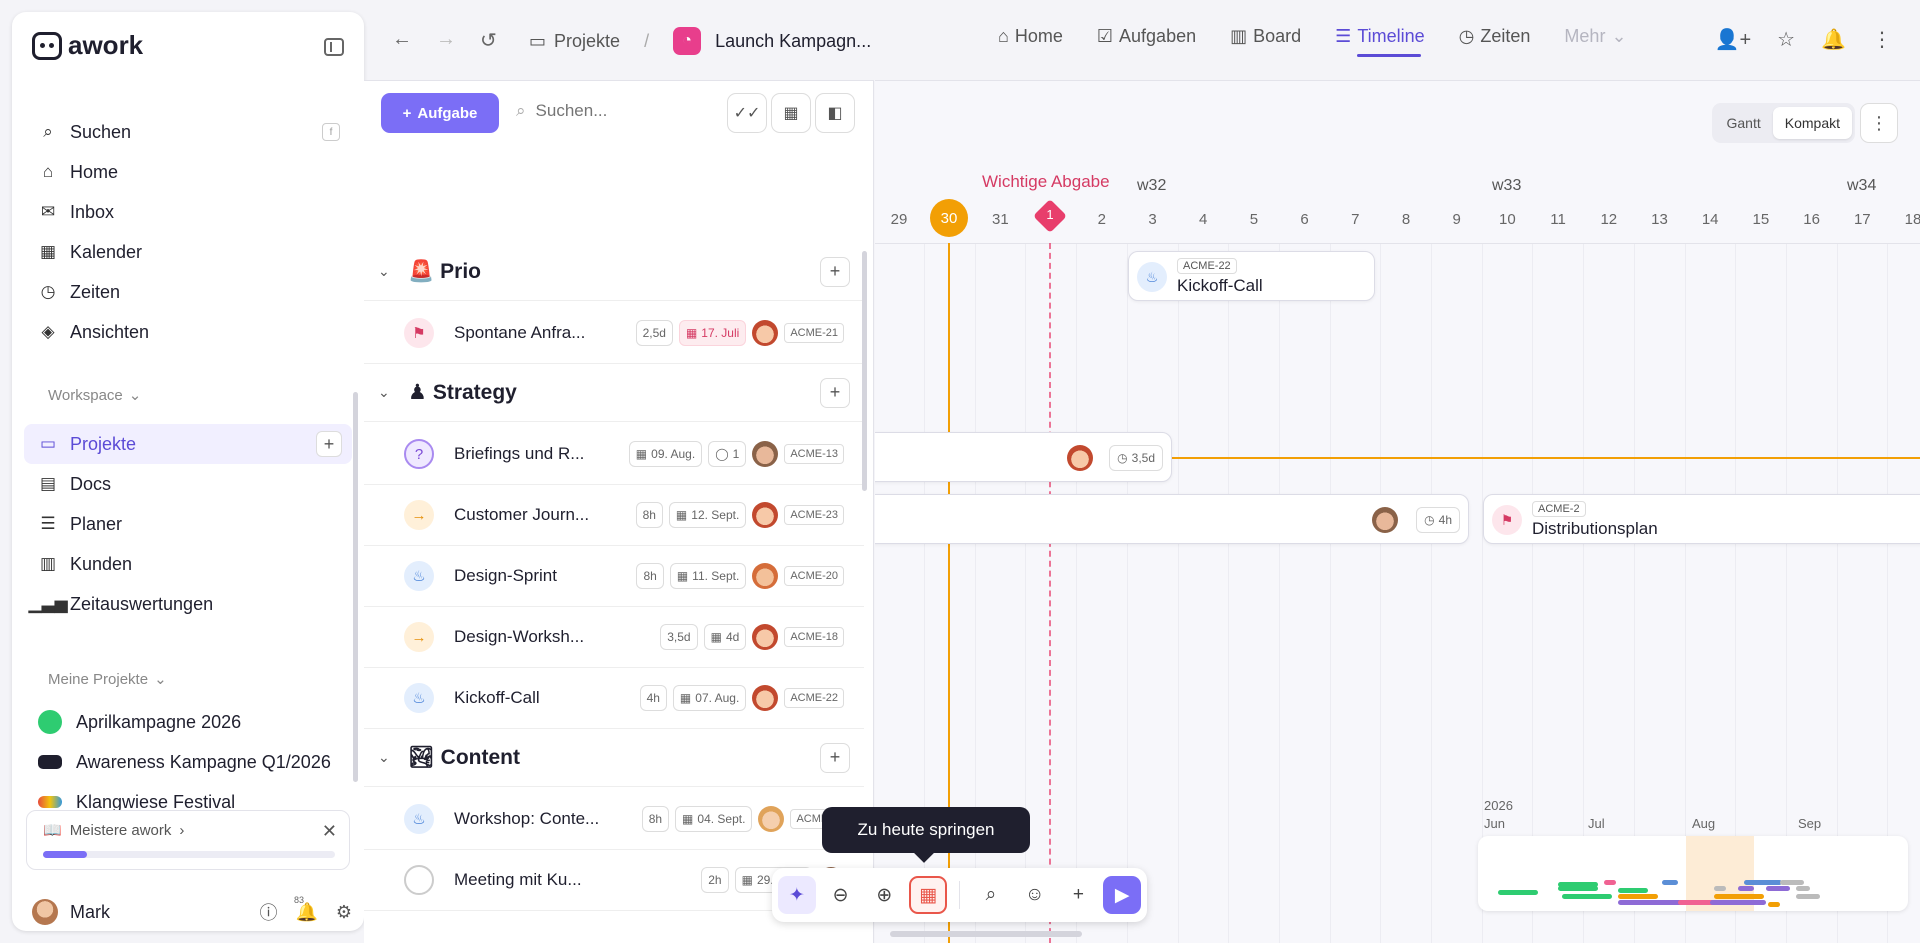 The image size is (1920, 943). Describe the element at coordinates (1023, 457) in the screenshot. I see `gantt-bar-briefings: ◷ 3,5d` at that location.